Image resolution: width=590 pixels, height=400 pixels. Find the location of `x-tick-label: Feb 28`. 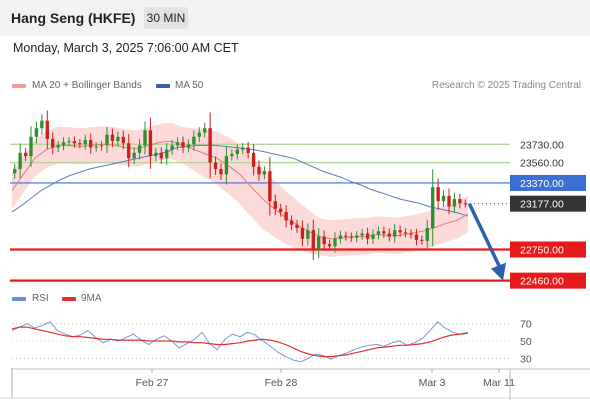

x-tick-label: Feb 28 is located at coordinates (281, 383).